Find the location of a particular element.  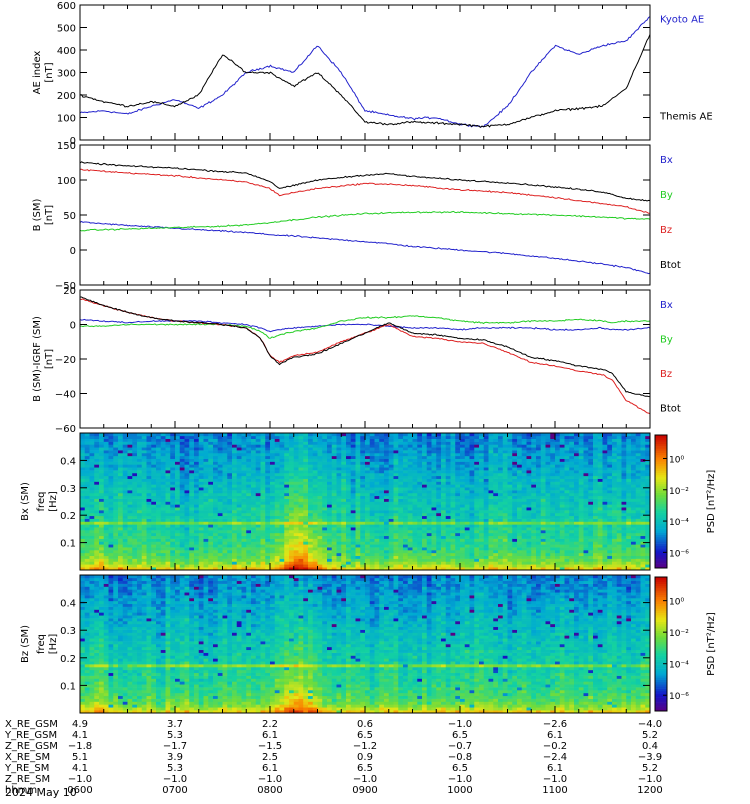

ephemeris-value: 0.6 is located at coordinates (365, 724).